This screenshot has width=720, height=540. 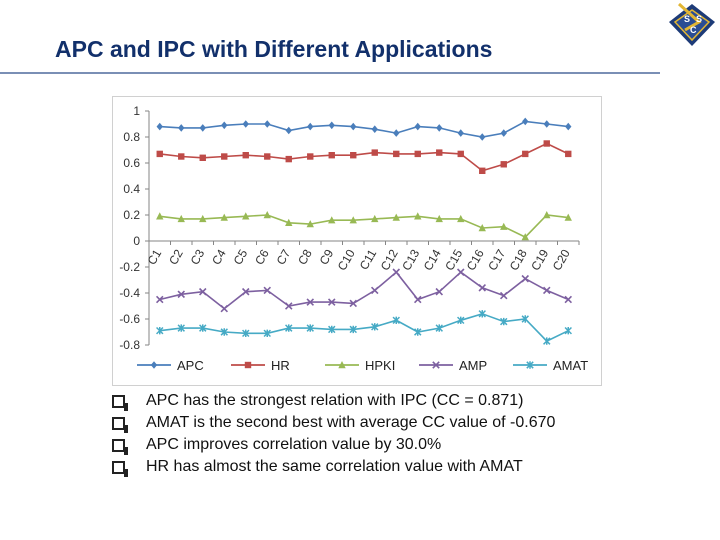 I want to click on series-hpki, so click(x=364, y=226).